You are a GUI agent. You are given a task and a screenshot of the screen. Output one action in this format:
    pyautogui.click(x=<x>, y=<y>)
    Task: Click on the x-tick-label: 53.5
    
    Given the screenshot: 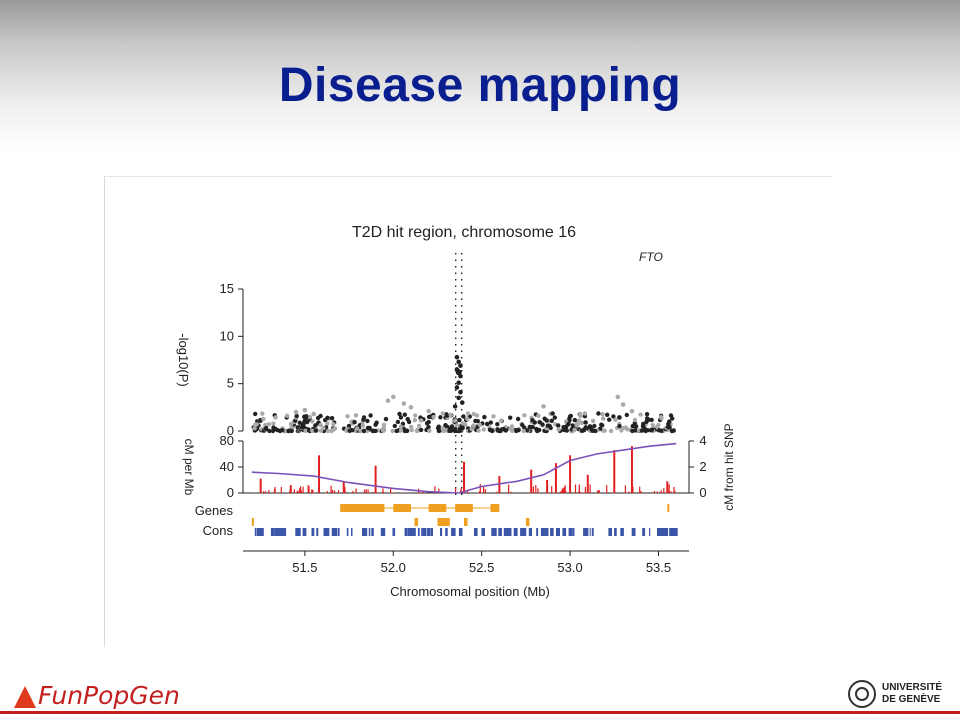 What is the action you would take?
    pyautogui.click(x=658, y=567)
    